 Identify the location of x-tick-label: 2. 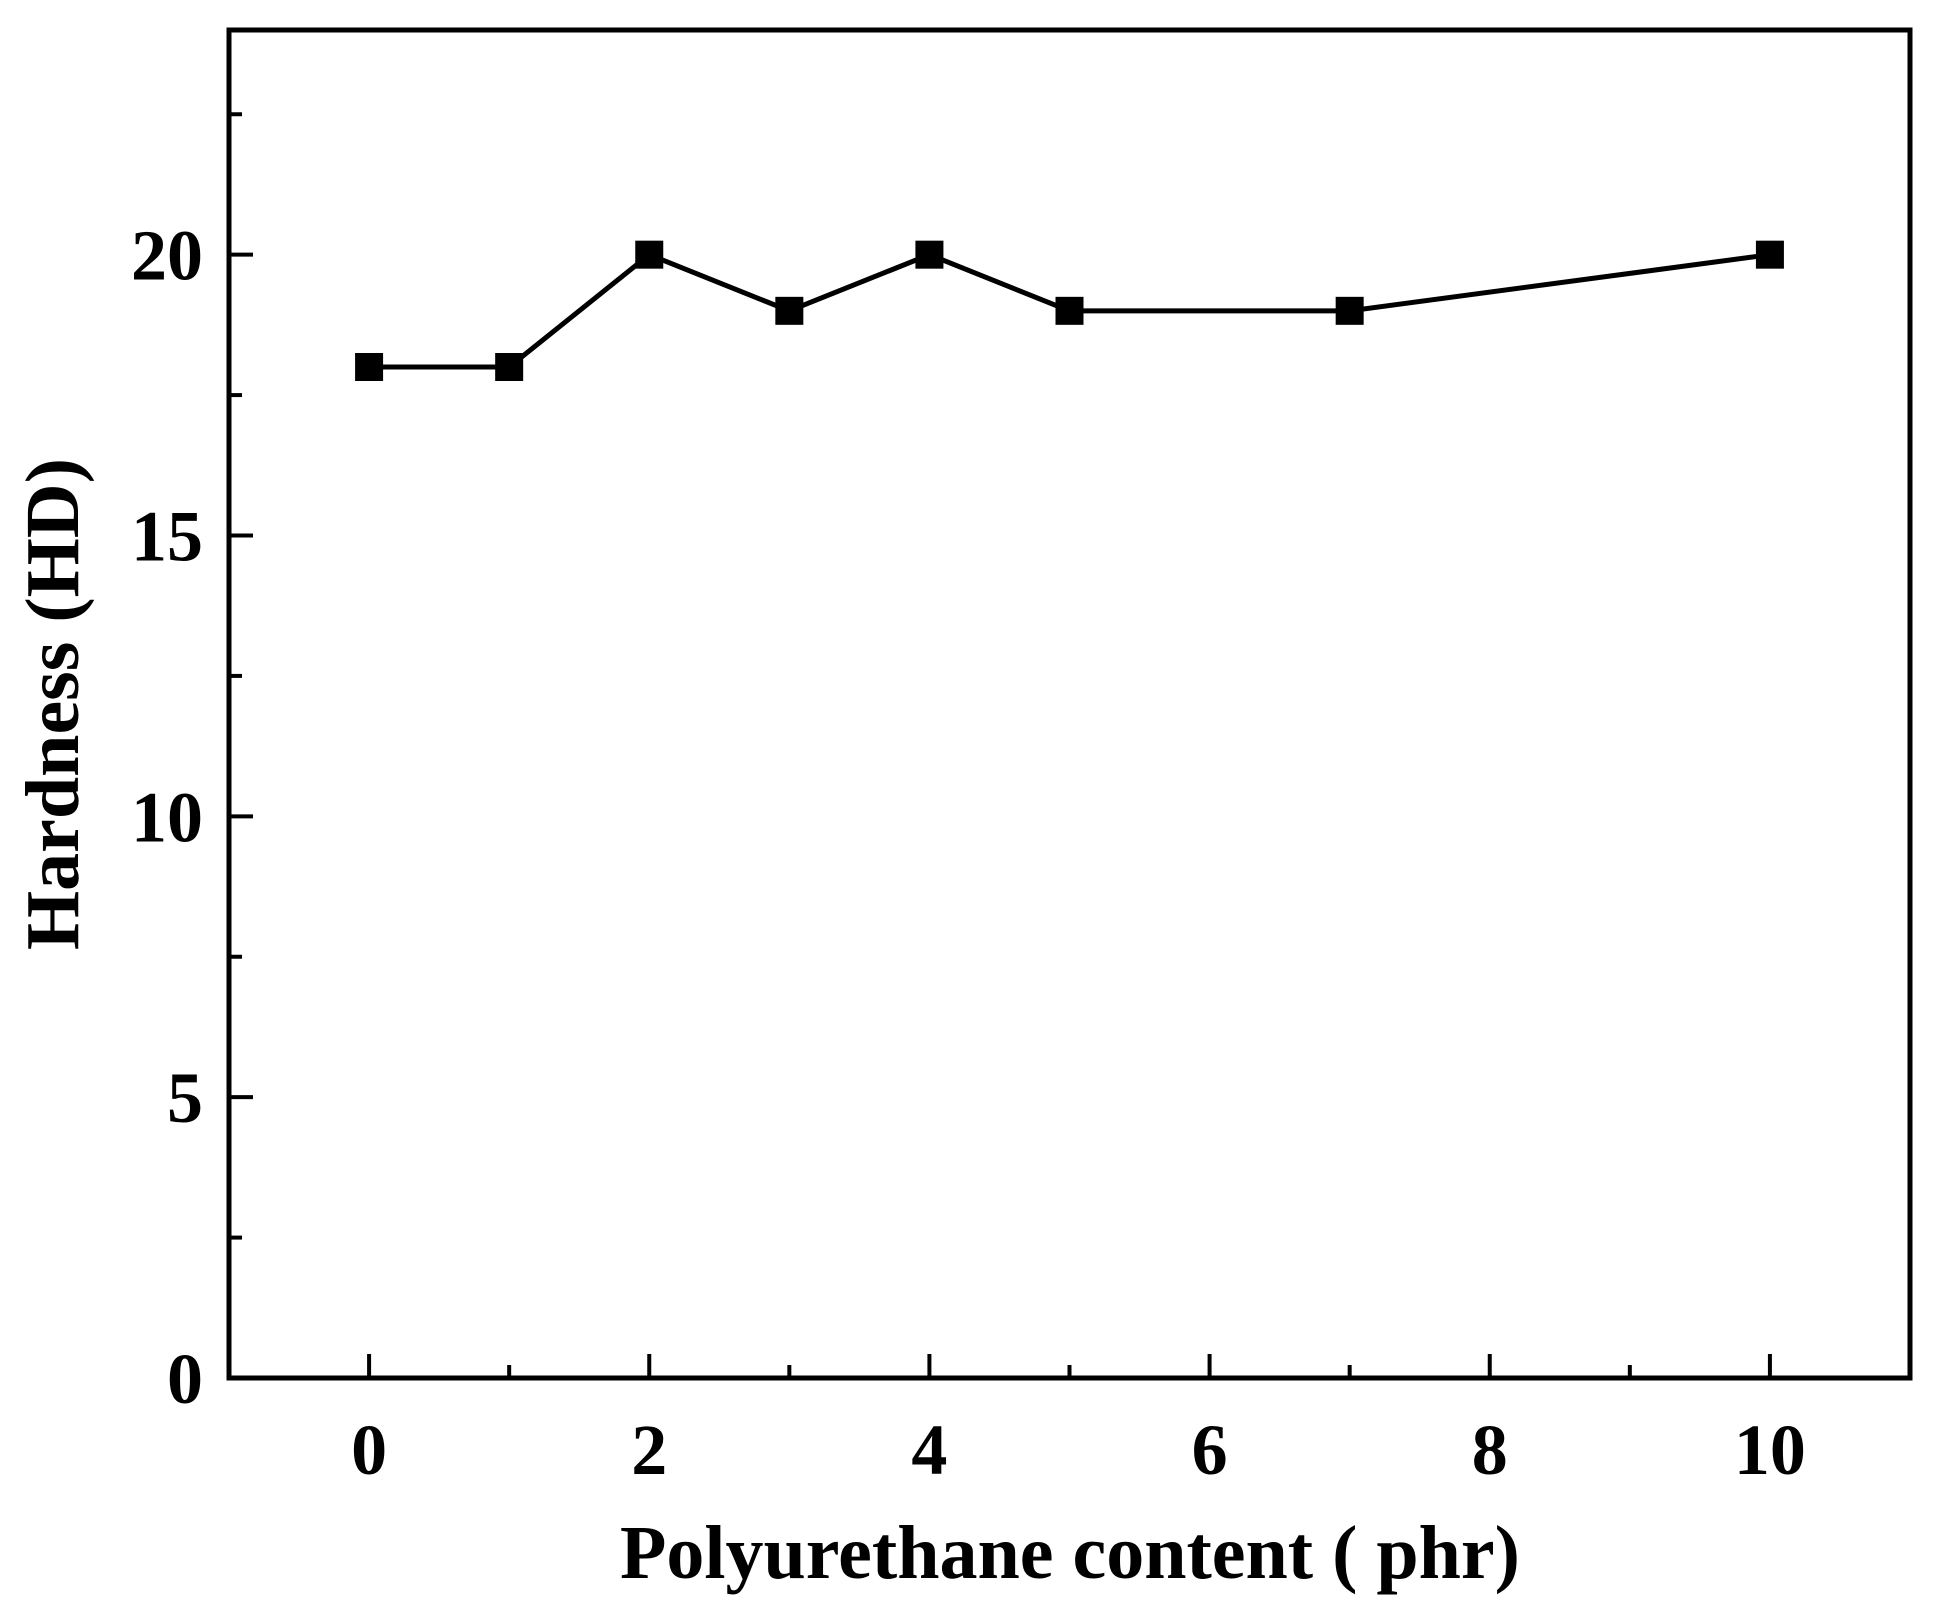
(649, 1450).